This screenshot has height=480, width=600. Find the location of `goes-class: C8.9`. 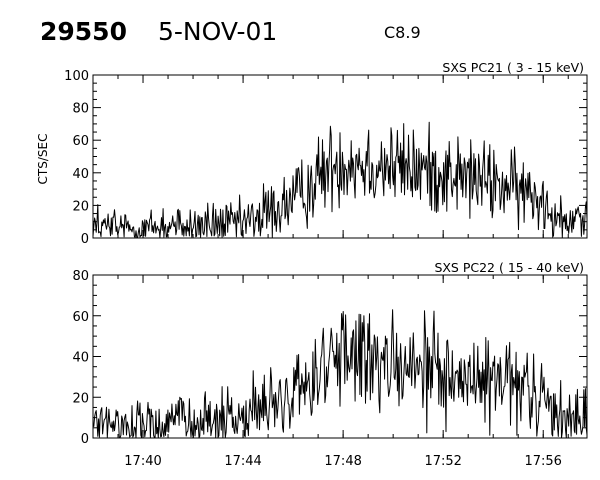

goes-class: C8.9 is located at coordinates (402, 32).